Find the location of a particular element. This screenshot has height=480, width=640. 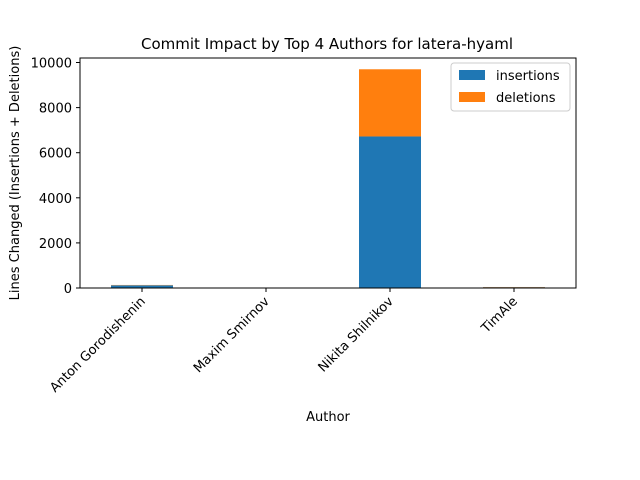

y-axis-label: Lines Changed (Insertions + Deletions) is located at coordinates (15, 173).